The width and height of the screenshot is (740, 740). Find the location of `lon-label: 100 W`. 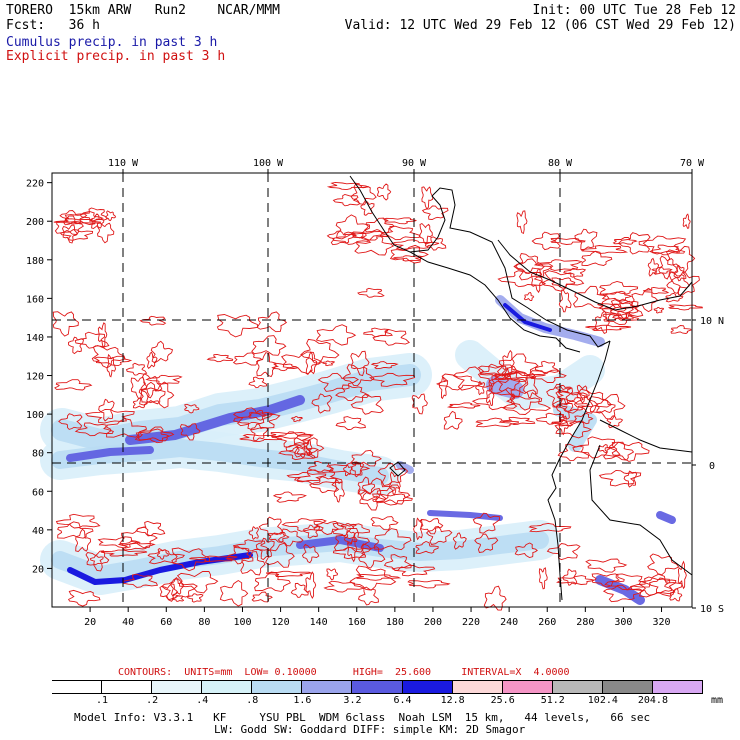

lon-label: 100 W is located at coordinates (268, 163).